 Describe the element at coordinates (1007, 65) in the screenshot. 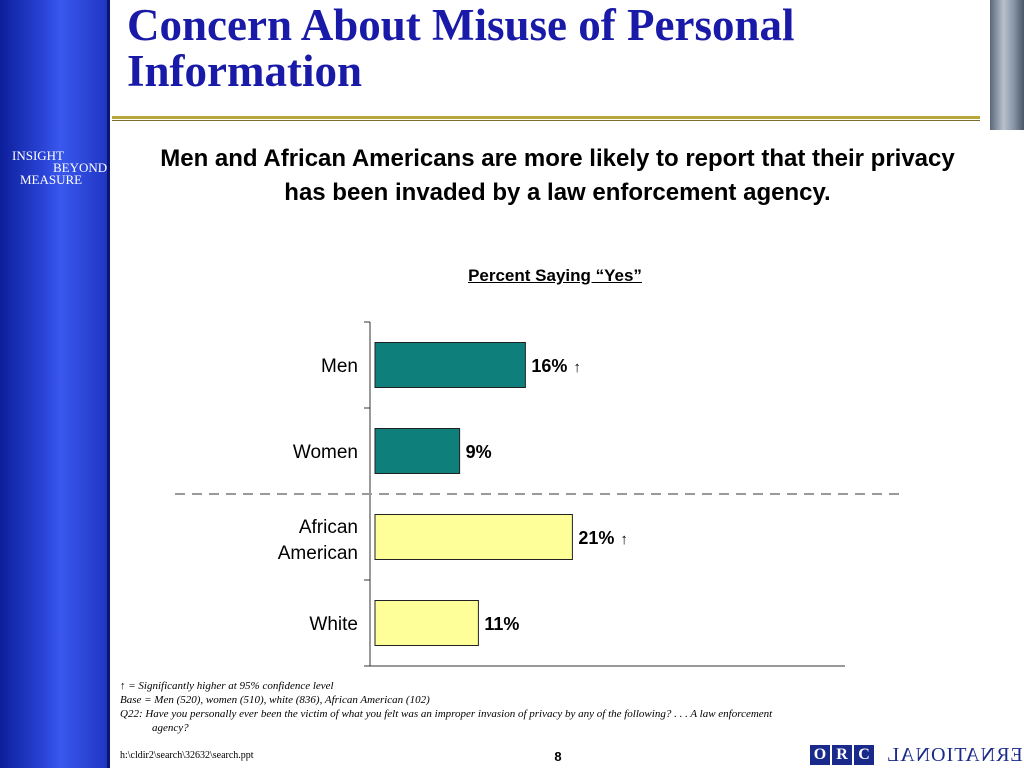

I see `decorative-right-bar` at that location.